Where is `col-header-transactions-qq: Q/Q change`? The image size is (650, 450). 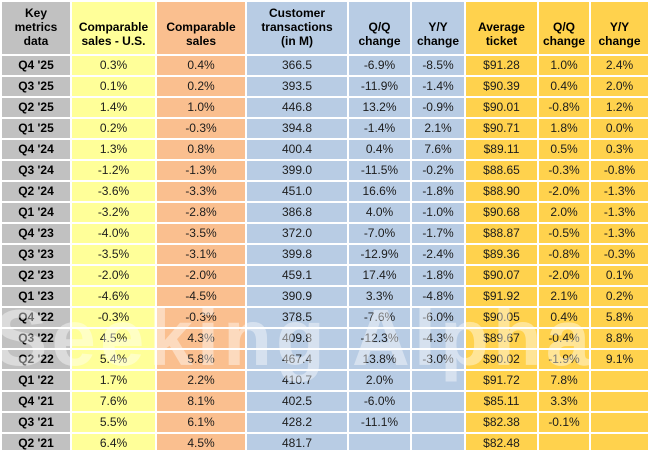
col-header-transactions-qq: Q/Q change is located at coordinates (379, 28).